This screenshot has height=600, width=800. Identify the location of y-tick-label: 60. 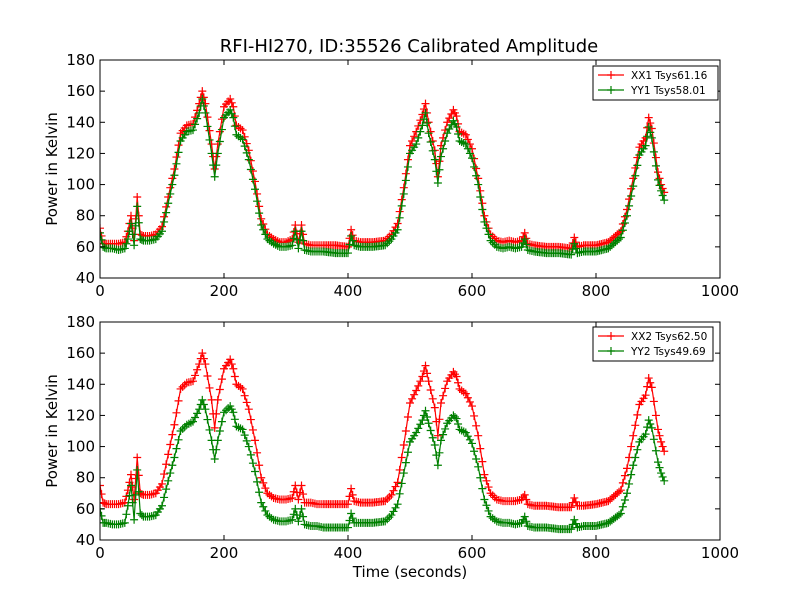
(85, 509).